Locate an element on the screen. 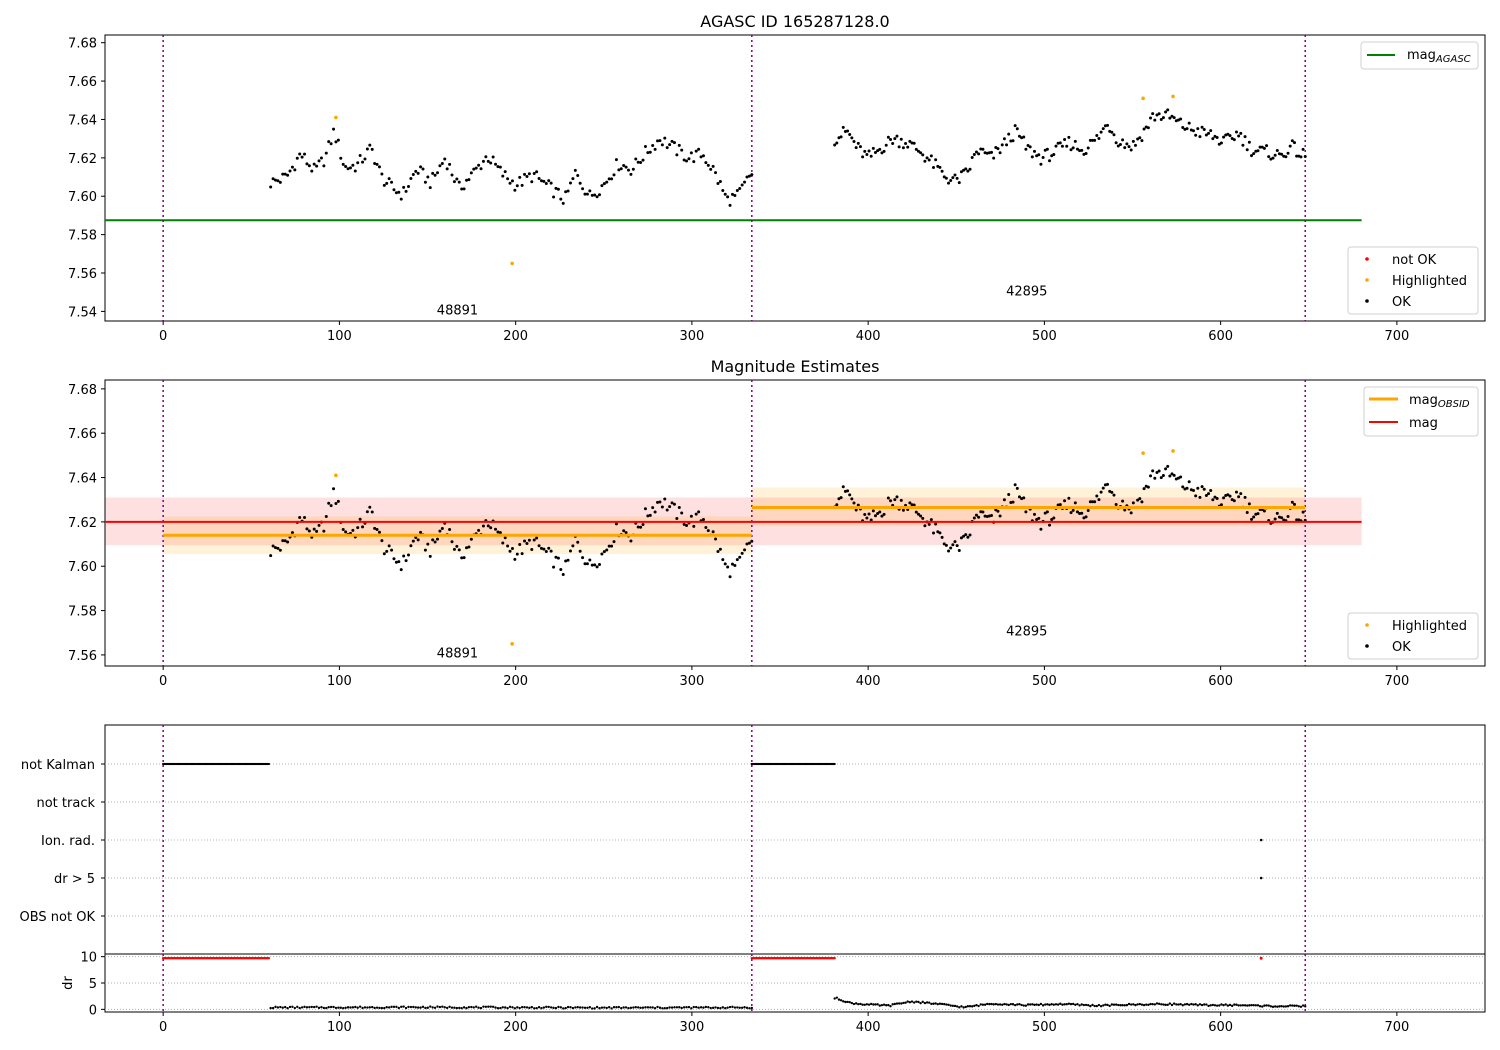 The width and height of the screenshot is (1500, 1050). x-tick-label: 100 is located at coordinates (339, 336).